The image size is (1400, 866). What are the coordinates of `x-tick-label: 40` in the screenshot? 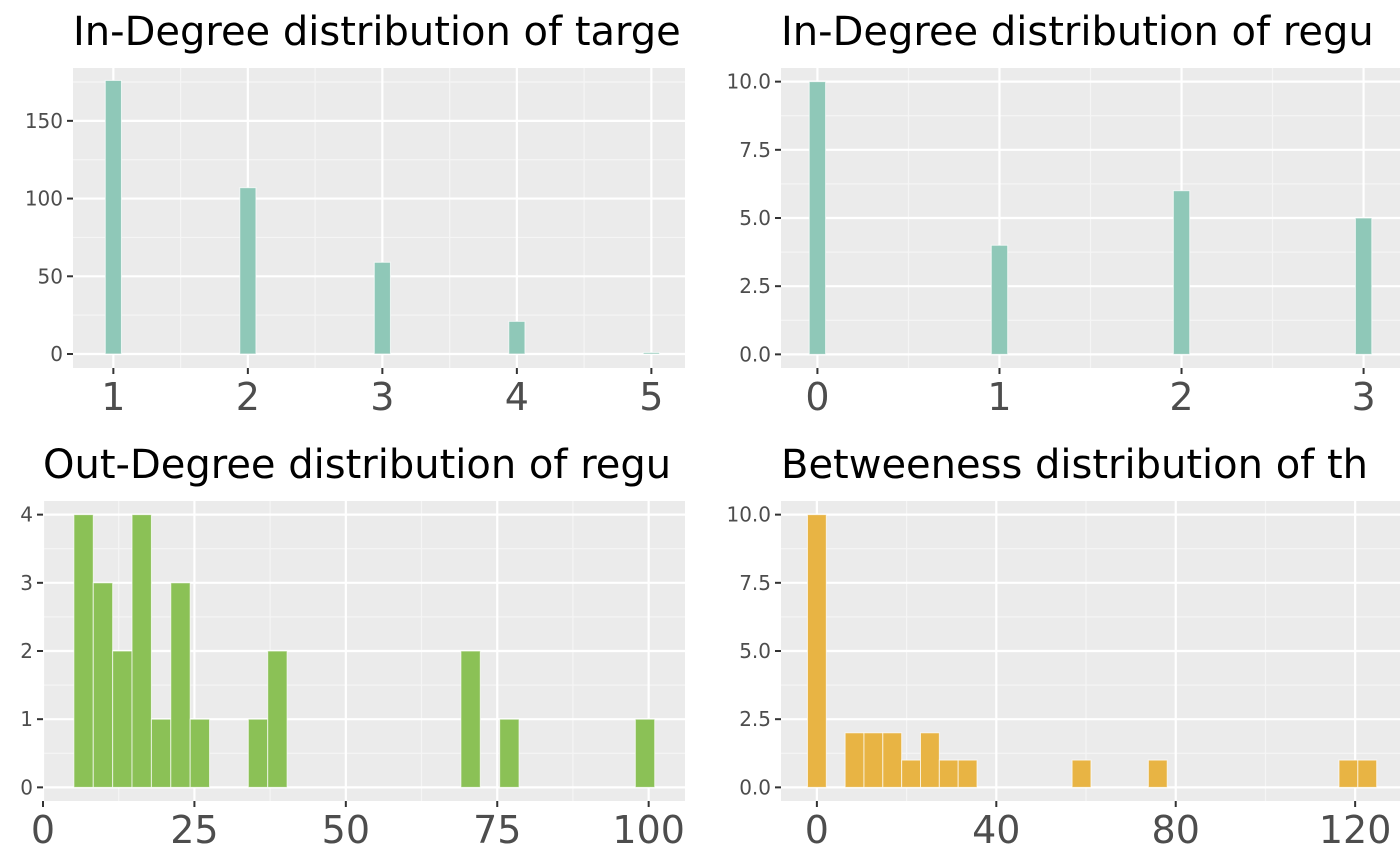 It's located at (996, 830).